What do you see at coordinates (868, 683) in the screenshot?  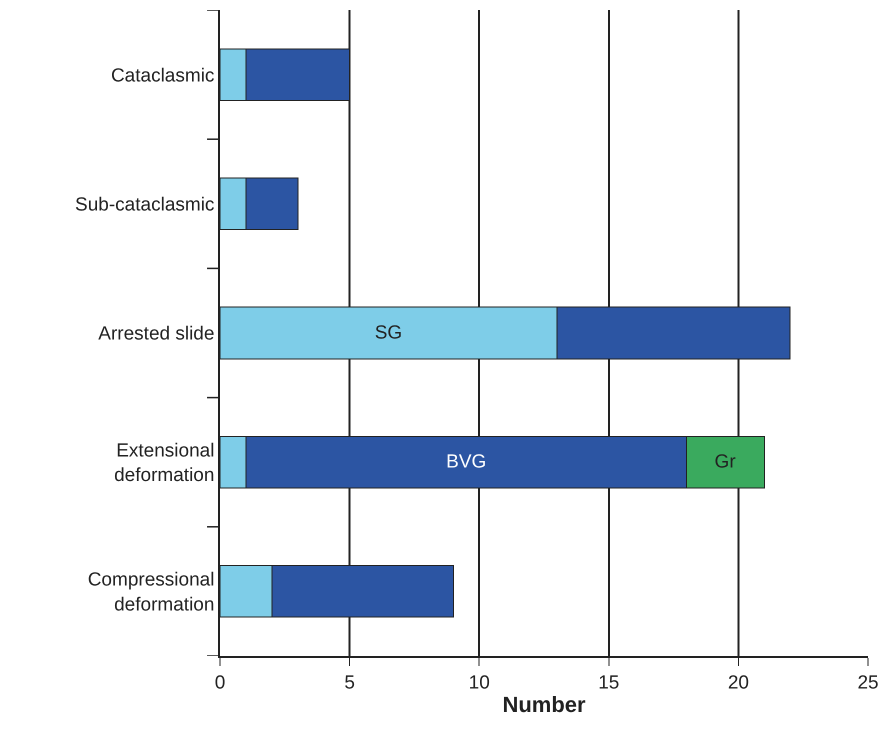 I see `x-tick-label: 25` at bounding box center [868, 683].